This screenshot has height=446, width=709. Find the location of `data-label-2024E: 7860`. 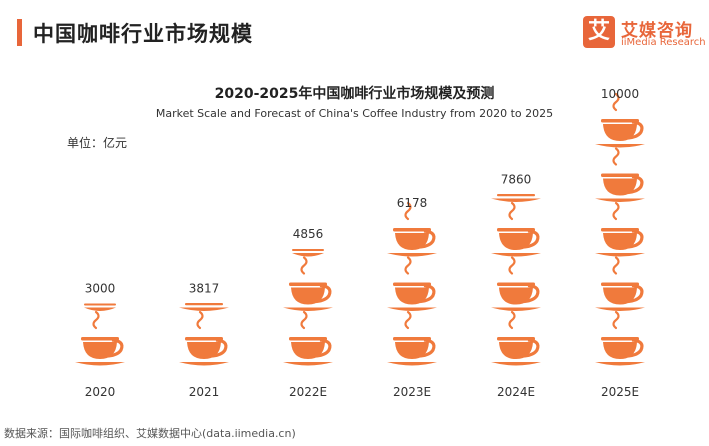

data-label-2024E: 7860 is located at coordinates (516, 180).